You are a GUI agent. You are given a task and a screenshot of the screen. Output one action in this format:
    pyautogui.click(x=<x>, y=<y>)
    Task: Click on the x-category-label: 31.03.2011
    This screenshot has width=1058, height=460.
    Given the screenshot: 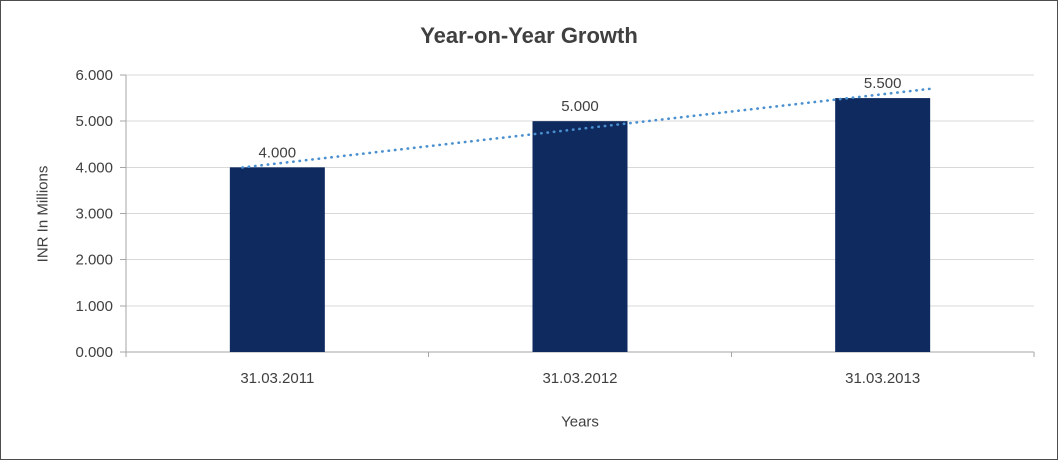 What is the action you would take?
    pyautogui.click(x=277, y=378)
    